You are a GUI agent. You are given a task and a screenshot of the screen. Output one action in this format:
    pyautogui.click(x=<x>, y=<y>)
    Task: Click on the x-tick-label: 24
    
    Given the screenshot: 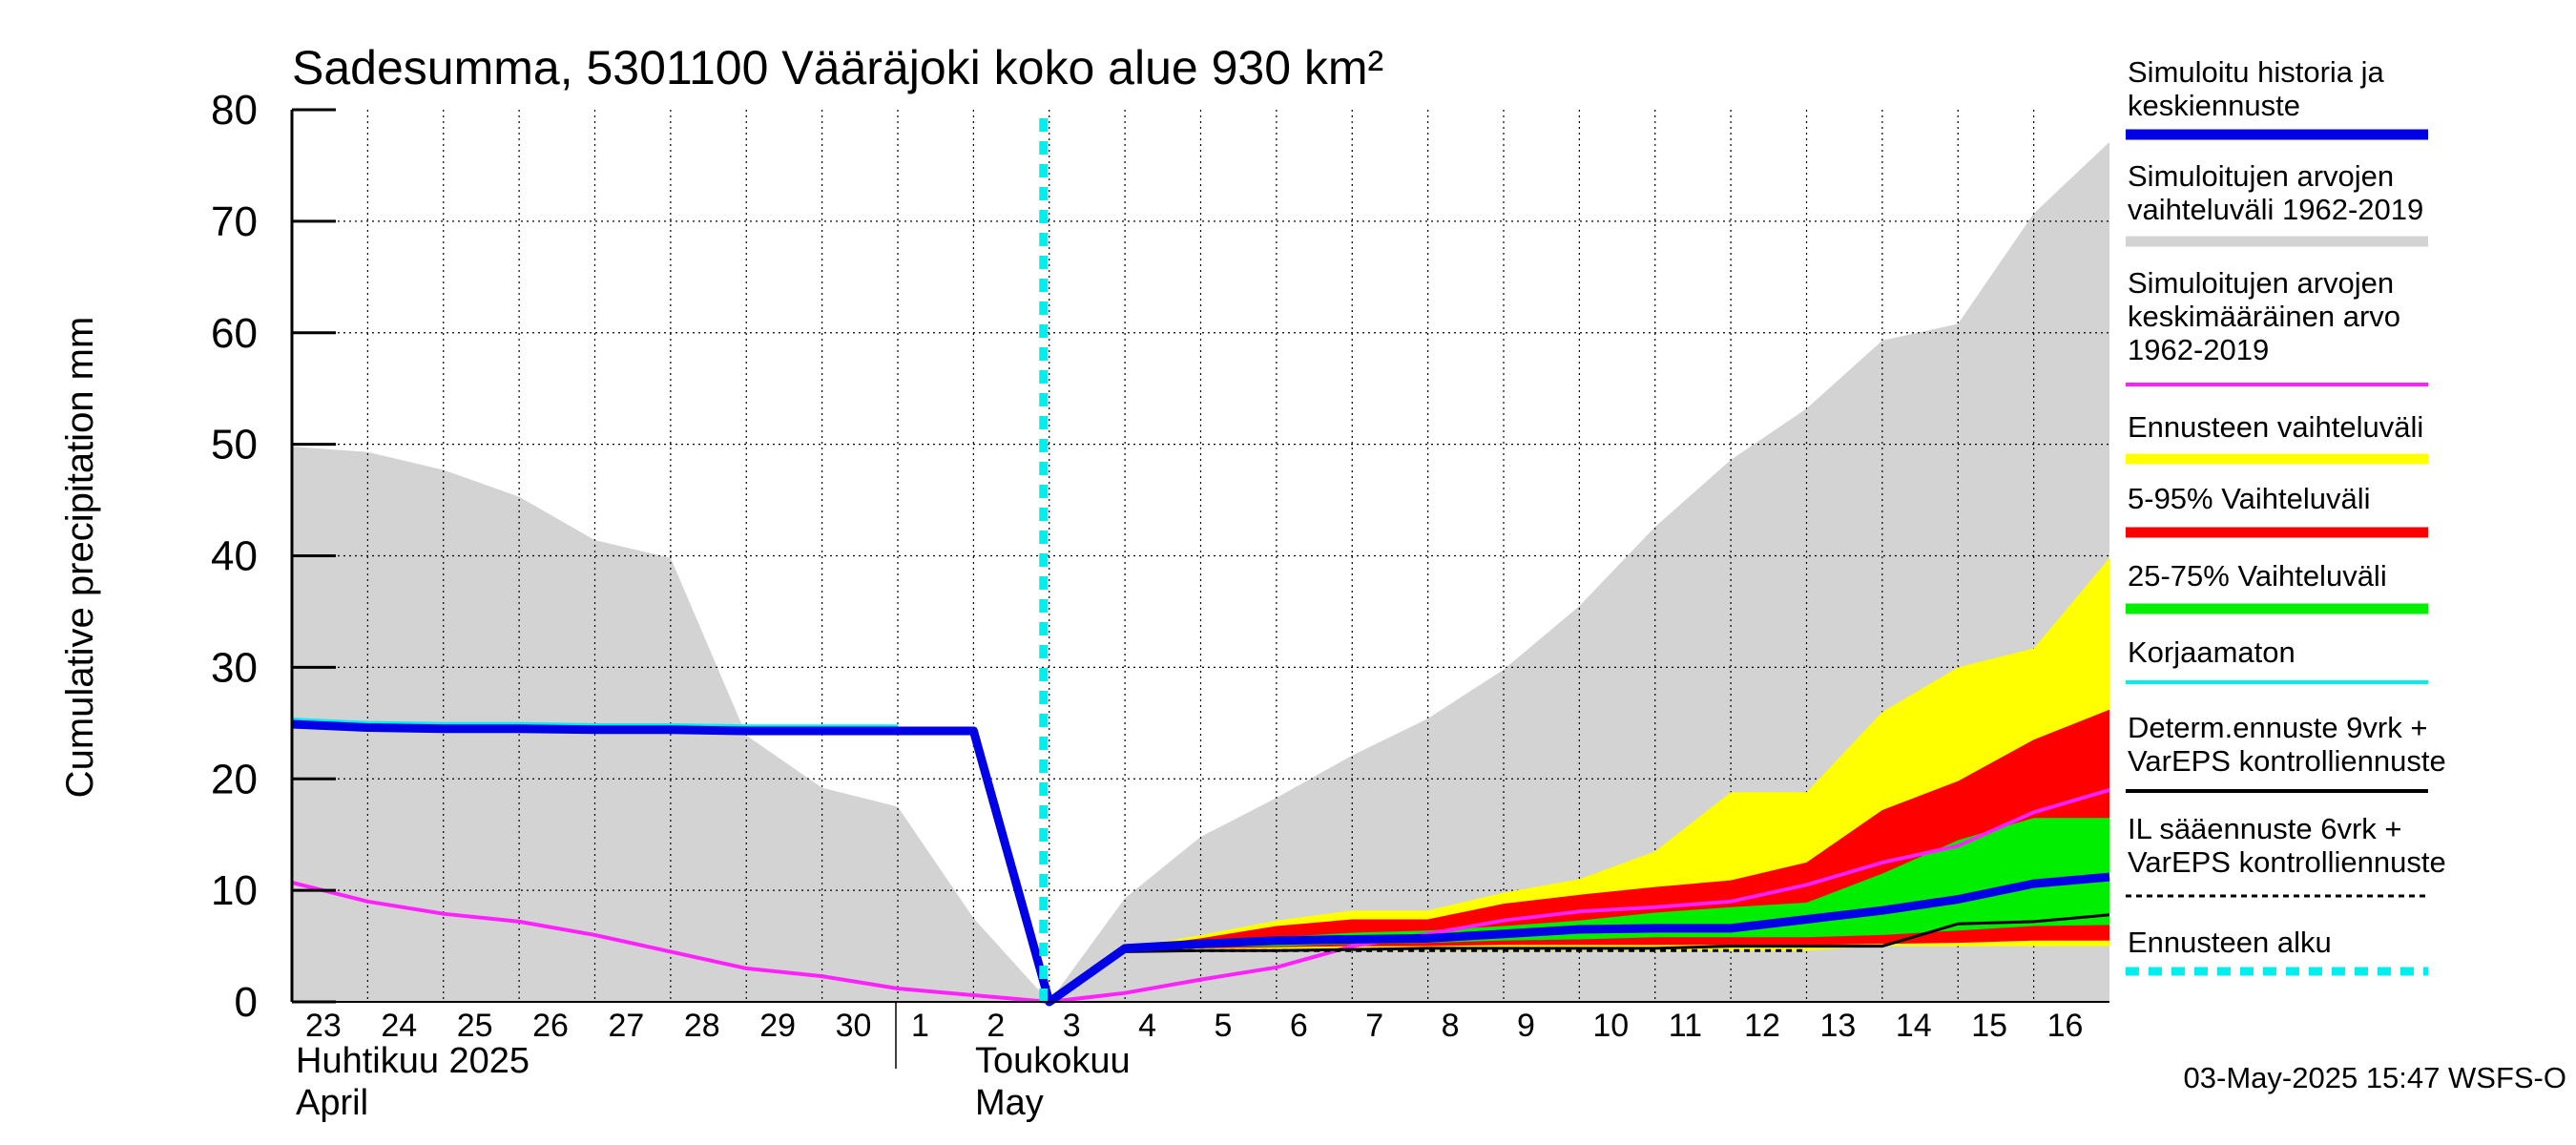 What is the action you would take?
    pyautogui.click(x=399, y=1026)
    